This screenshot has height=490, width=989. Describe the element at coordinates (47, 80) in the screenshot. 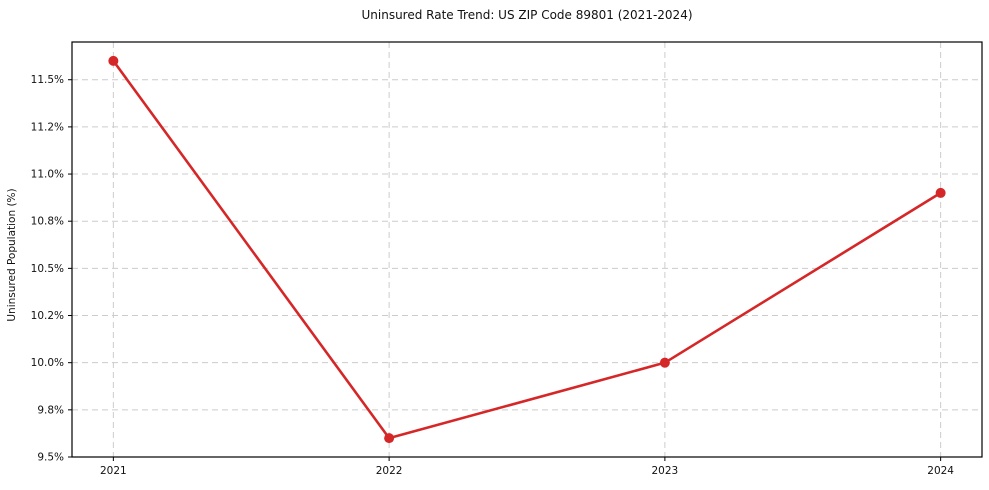

I see `y-tick-label: 11.5%` at that location.